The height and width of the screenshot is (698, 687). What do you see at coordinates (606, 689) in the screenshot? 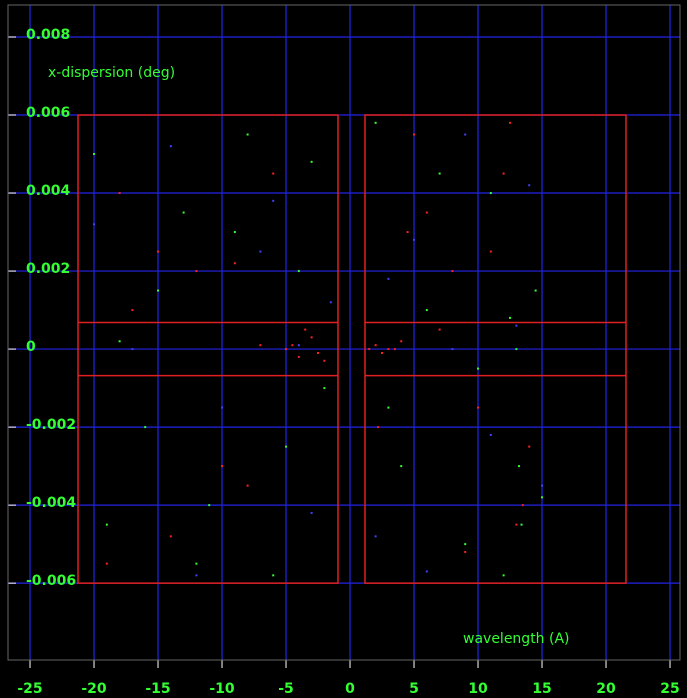
I see `x-tick-label: 20` at bounding box center [606, 689].